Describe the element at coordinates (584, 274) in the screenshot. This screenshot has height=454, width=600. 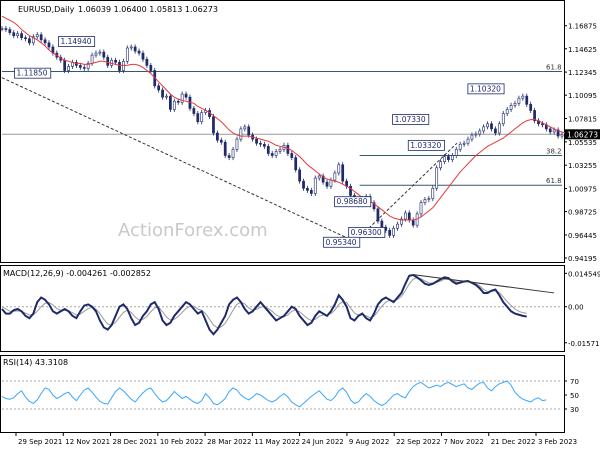
I see `macd-y-tick-label: 0.014549` at that location.